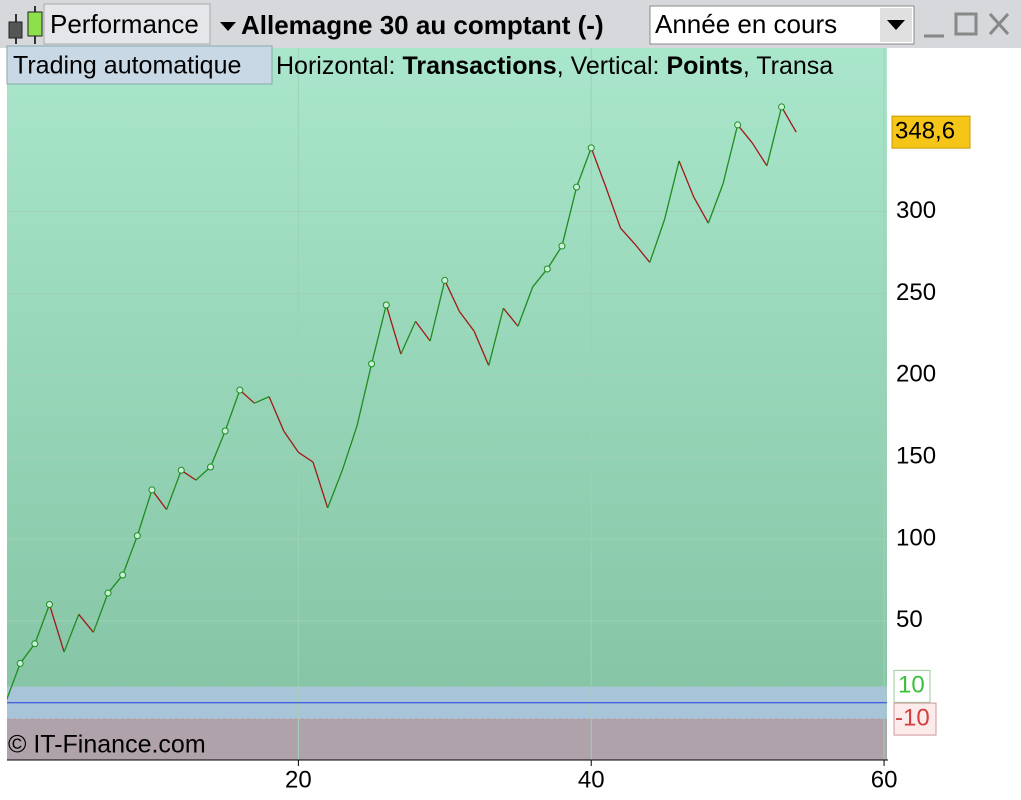  What do you see at coordinates (704, 66) in the screenshot?
I see `subtitle-part: Points` at bounding box center [704, 66].